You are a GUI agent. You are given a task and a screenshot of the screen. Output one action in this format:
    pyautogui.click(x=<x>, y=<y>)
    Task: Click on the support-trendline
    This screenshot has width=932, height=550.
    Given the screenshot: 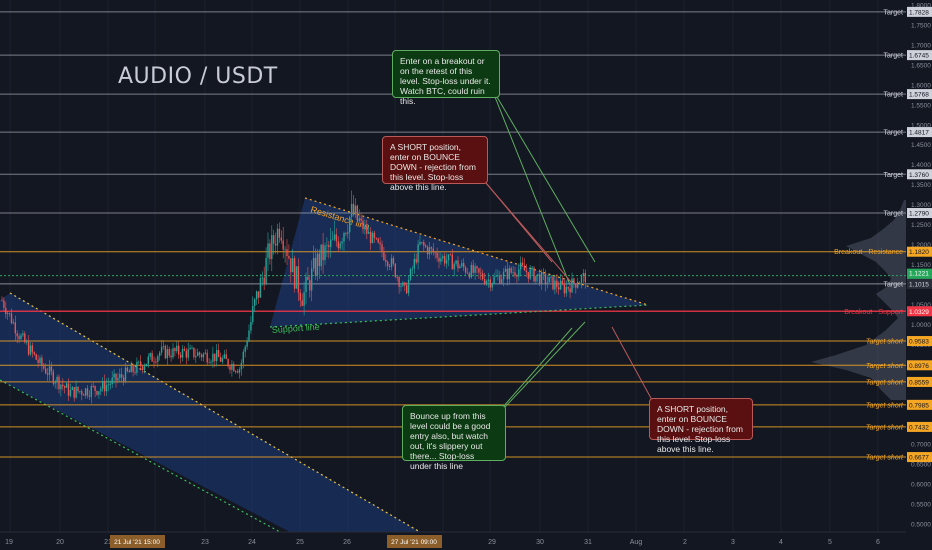 What is the action you would take?
    pyautogui.click(x=459, y=316)
    